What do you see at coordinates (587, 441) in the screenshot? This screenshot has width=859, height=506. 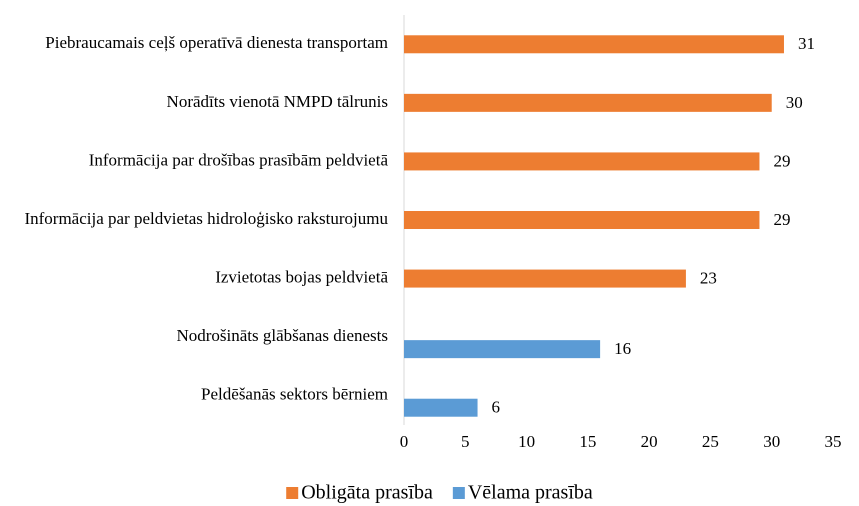 I see `x-tick-label: 15` at bounding box center [587, 441].